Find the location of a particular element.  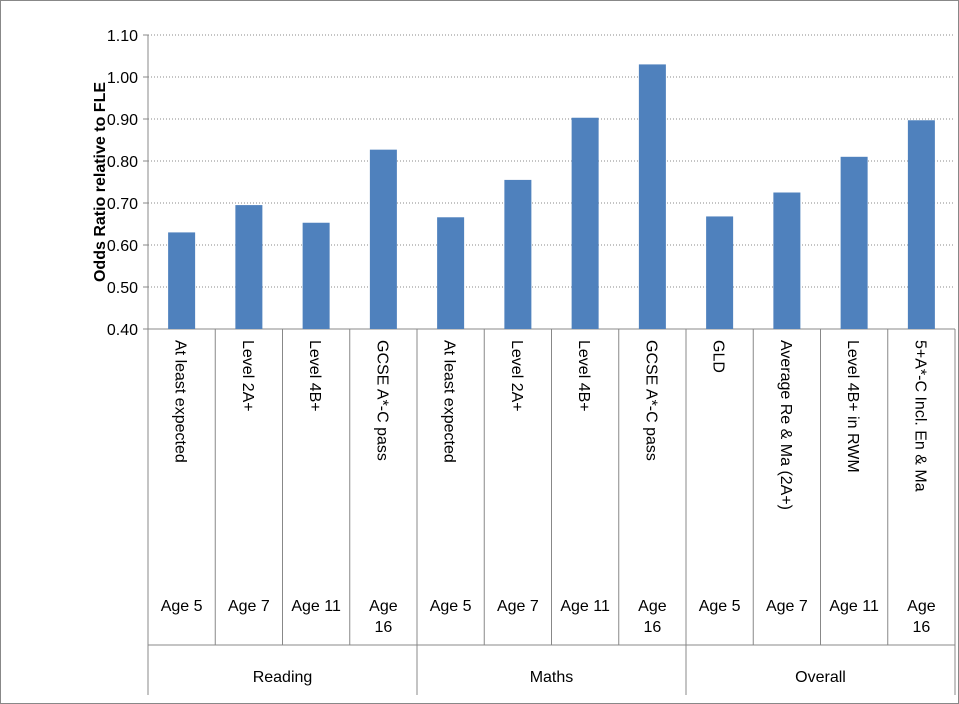

y-tick-label: 0.40 is located at coordinates (122, 330).